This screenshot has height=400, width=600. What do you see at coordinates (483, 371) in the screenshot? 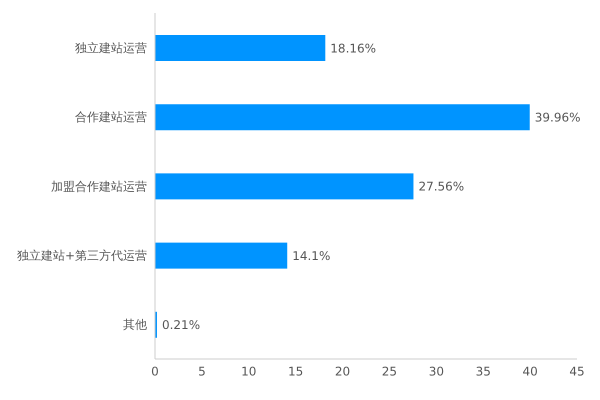
I see `x-tick-label: 35` at bounding box center [483, 371].